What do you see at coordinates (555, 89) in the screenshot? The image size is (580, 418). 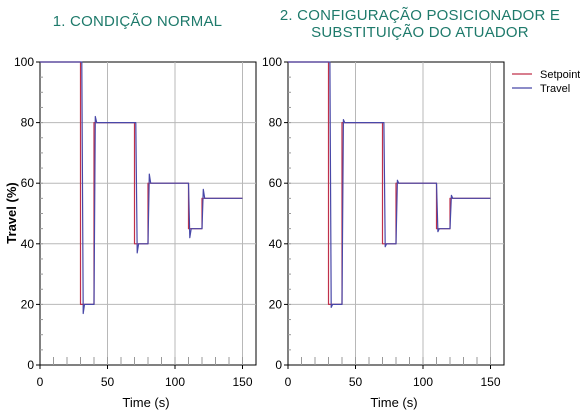 I see `legend-label-travel: Travel` at bounding box center [555, 89].